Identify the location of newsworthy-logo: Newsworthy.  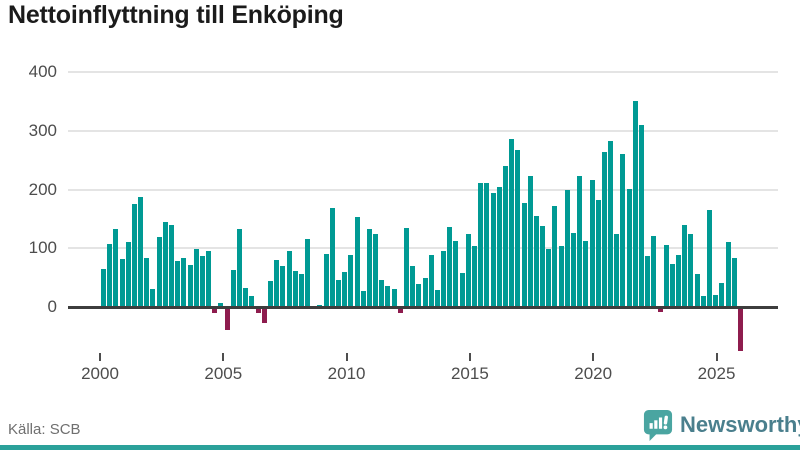
(721, 425).